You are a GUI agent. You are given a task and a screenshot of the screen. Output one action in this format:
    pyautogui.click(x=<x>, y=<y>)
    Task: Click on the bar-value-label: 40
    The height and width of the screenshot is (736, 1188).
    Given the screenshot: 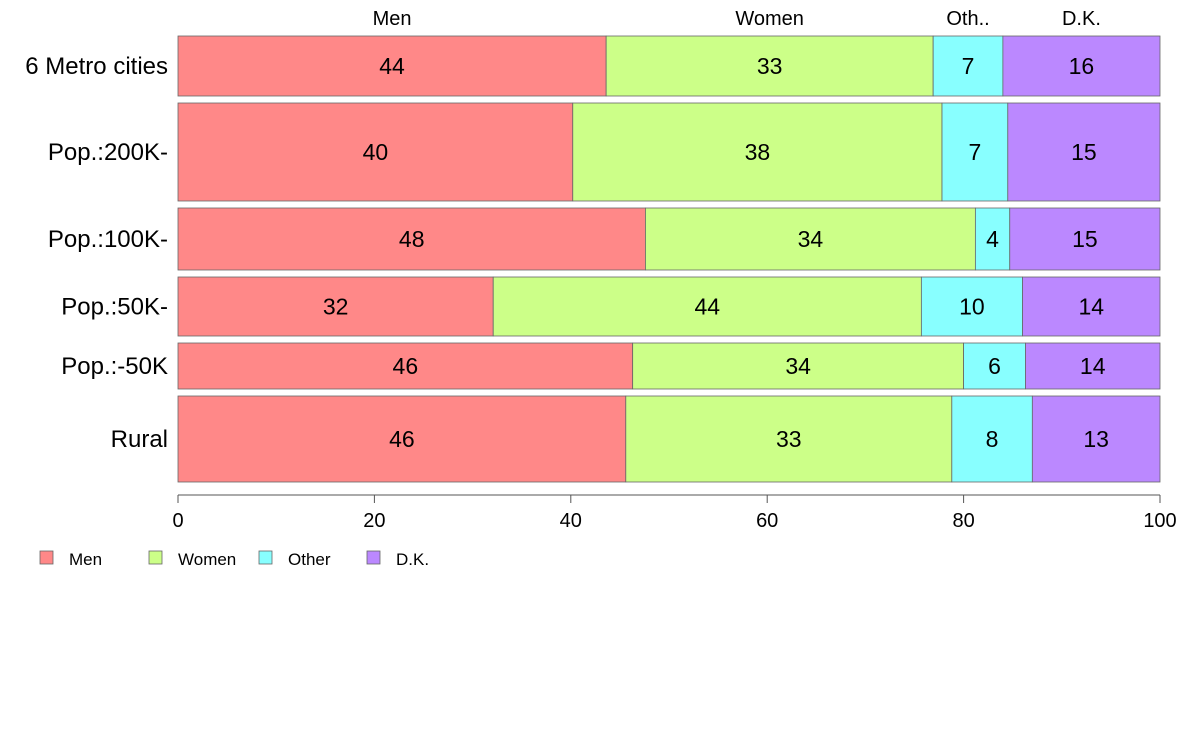 What is the action you would take?
    pyautogui.click(x=376, y=152)
    